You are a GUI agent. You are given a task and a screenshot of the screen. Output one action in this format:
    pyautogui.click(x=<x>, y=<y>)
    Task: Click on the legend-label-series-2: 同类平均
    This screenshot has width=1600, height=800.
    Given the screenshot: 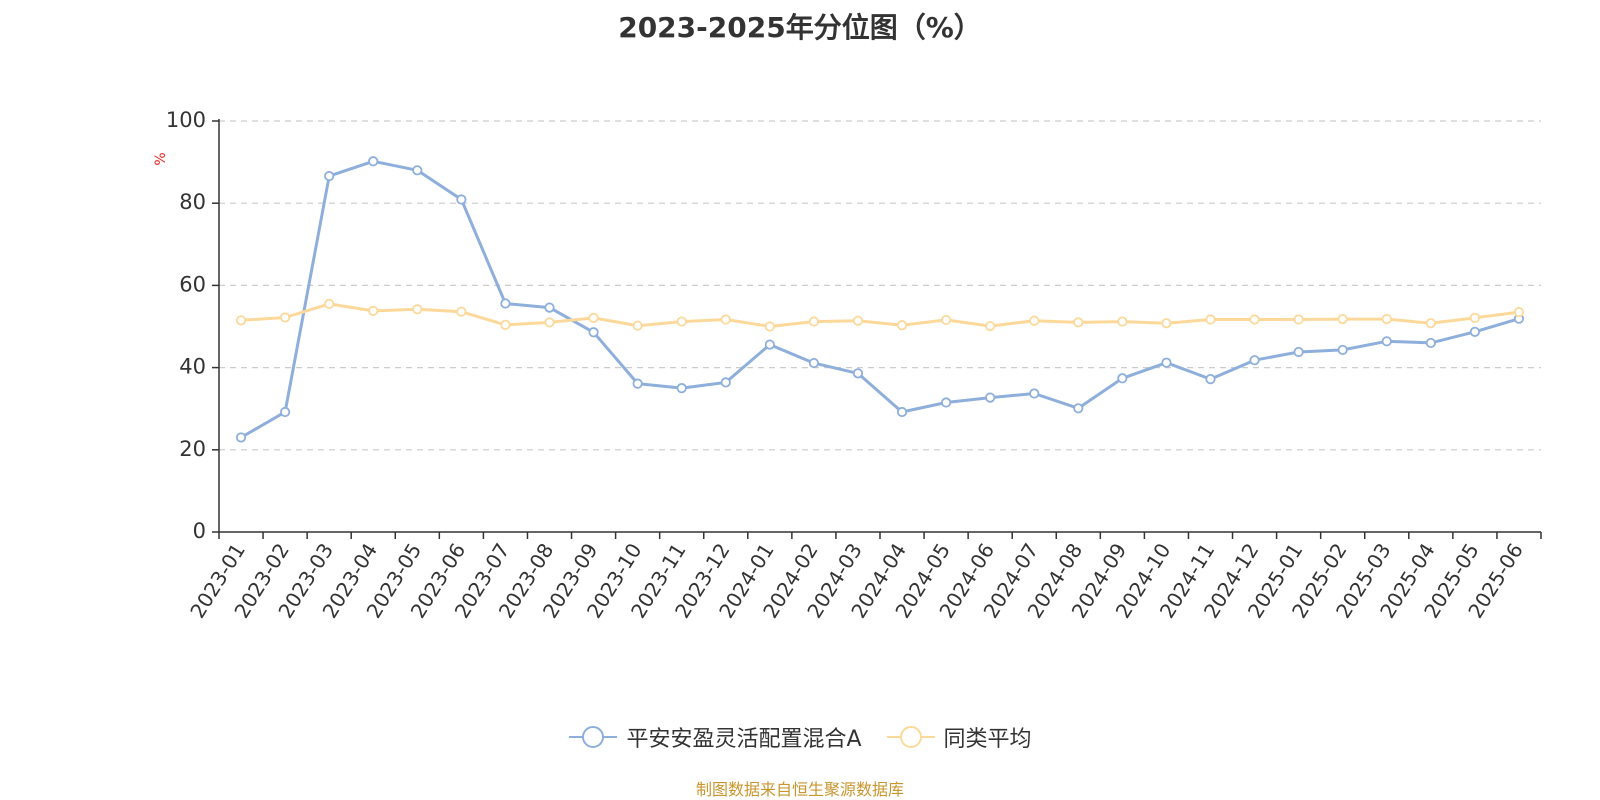 What is the action you would take?
    pyautogui.click(x=987, y=739)
    